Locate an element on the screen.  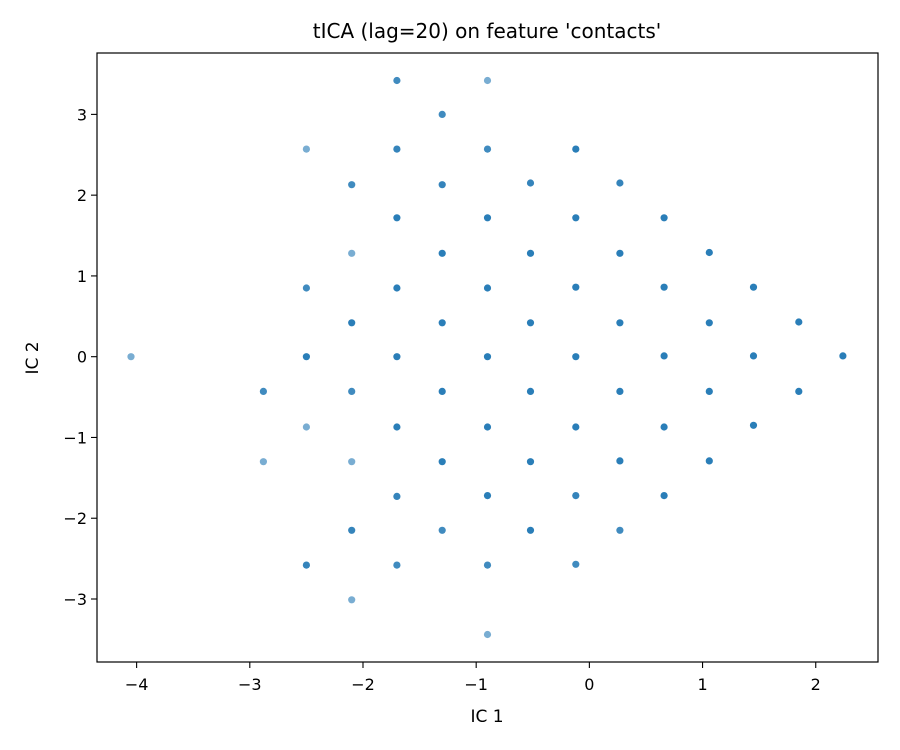
y-tick-label: −3 is located at coordinates (75, 599).